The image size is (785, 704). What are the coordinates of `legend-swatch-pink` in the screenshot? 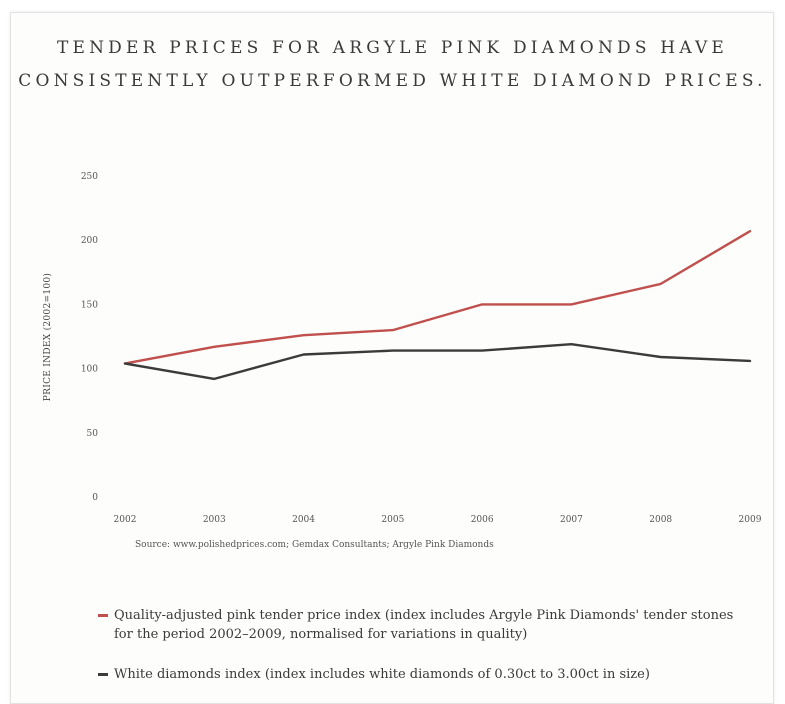 It's located at (103, 615).